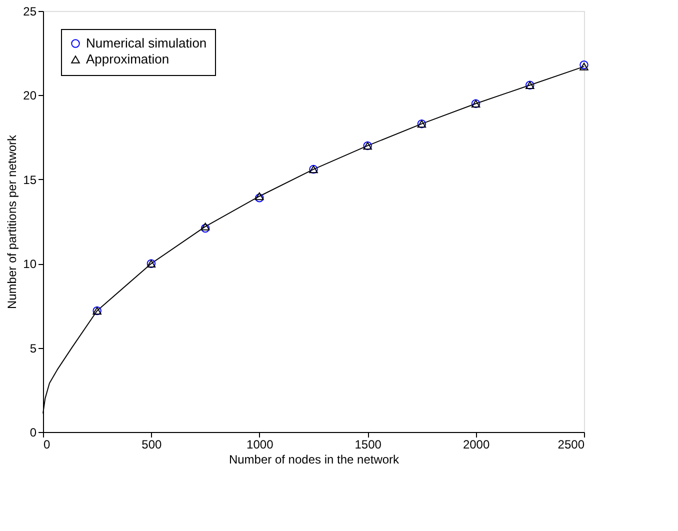 Image resolution: width=678 pixels, height=531 pixels. What do you see at coordinates (12, 222) in the screenshot?
I see `y-axis-title: Number of partitions per network` at bounding box center [12, 222].